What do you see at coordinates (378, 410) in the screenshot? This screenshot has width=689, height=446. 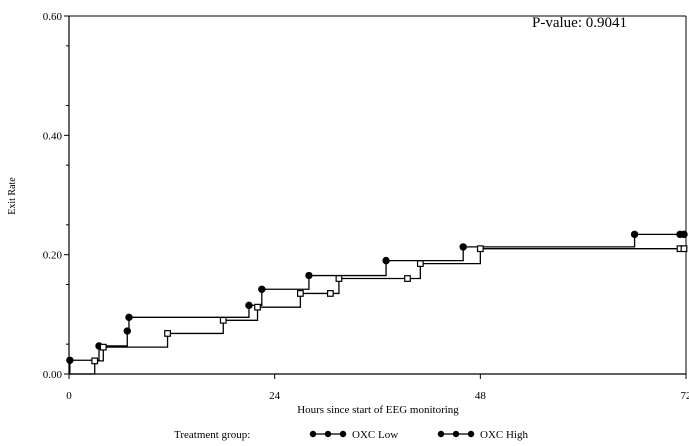 I see `x-axis-label: Hours since start of EEG monitoring` at bounding box center [378, 410].